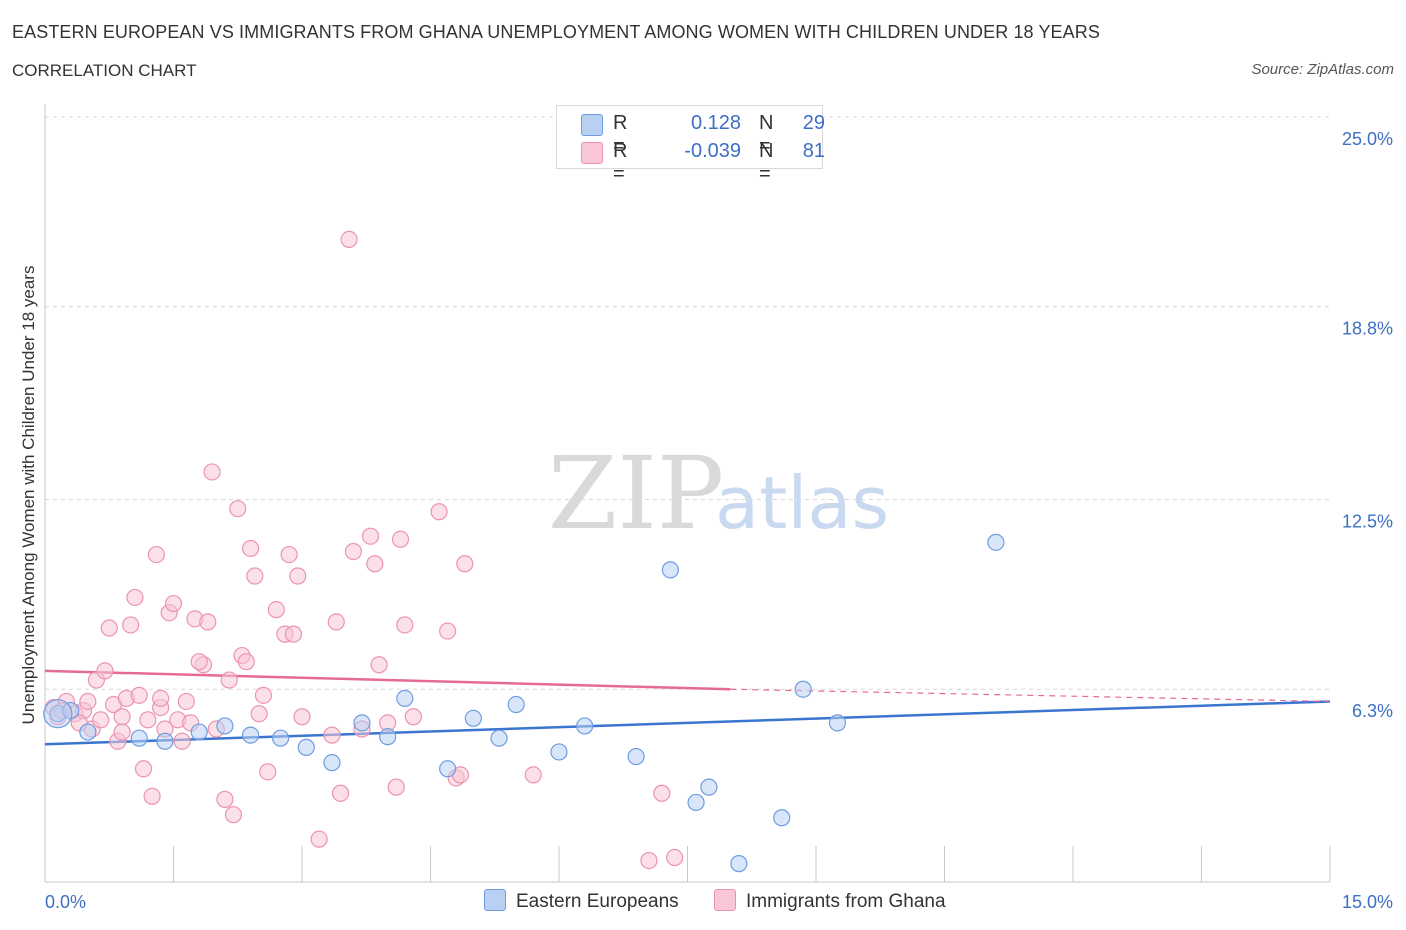 This screenshot has width=1406, height=930. I want to click on source-label: Source: ZipAtlas.com, so click(1322, 69).